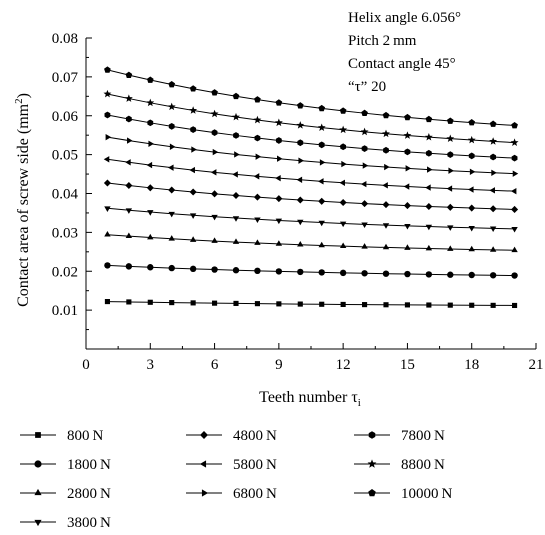 The image size is (545, 535). I want to click on y-axis-label: Contact area of screw side (mm2), so click(22, 200).